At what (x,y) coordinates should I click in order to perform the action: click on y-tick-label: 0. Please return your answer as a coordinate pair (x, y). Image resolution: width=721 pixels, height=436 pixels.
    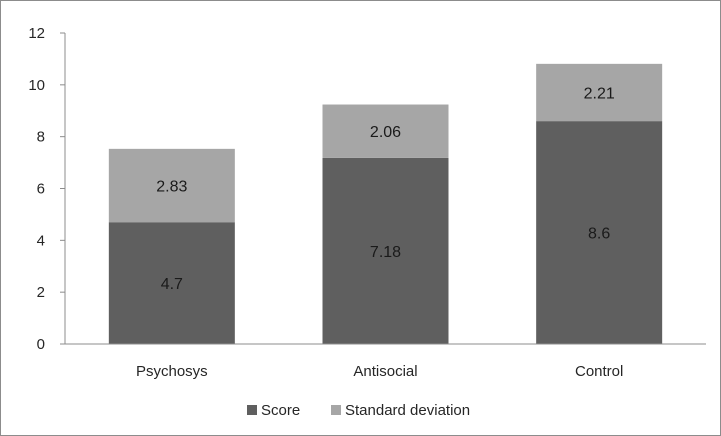
    Looking at the image, I should click on (41, 344).